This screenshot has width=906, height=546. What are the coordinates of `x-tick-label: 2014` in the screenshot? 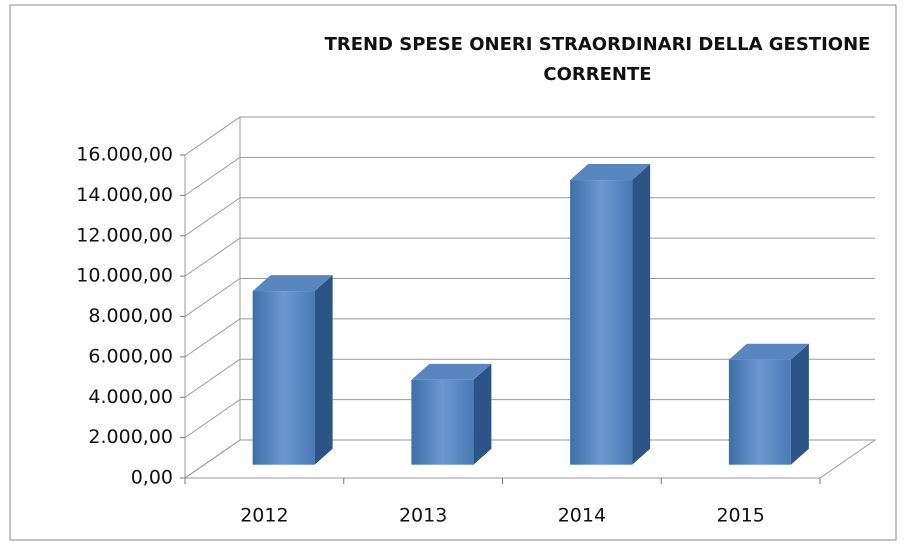 It's located at (582, 516).